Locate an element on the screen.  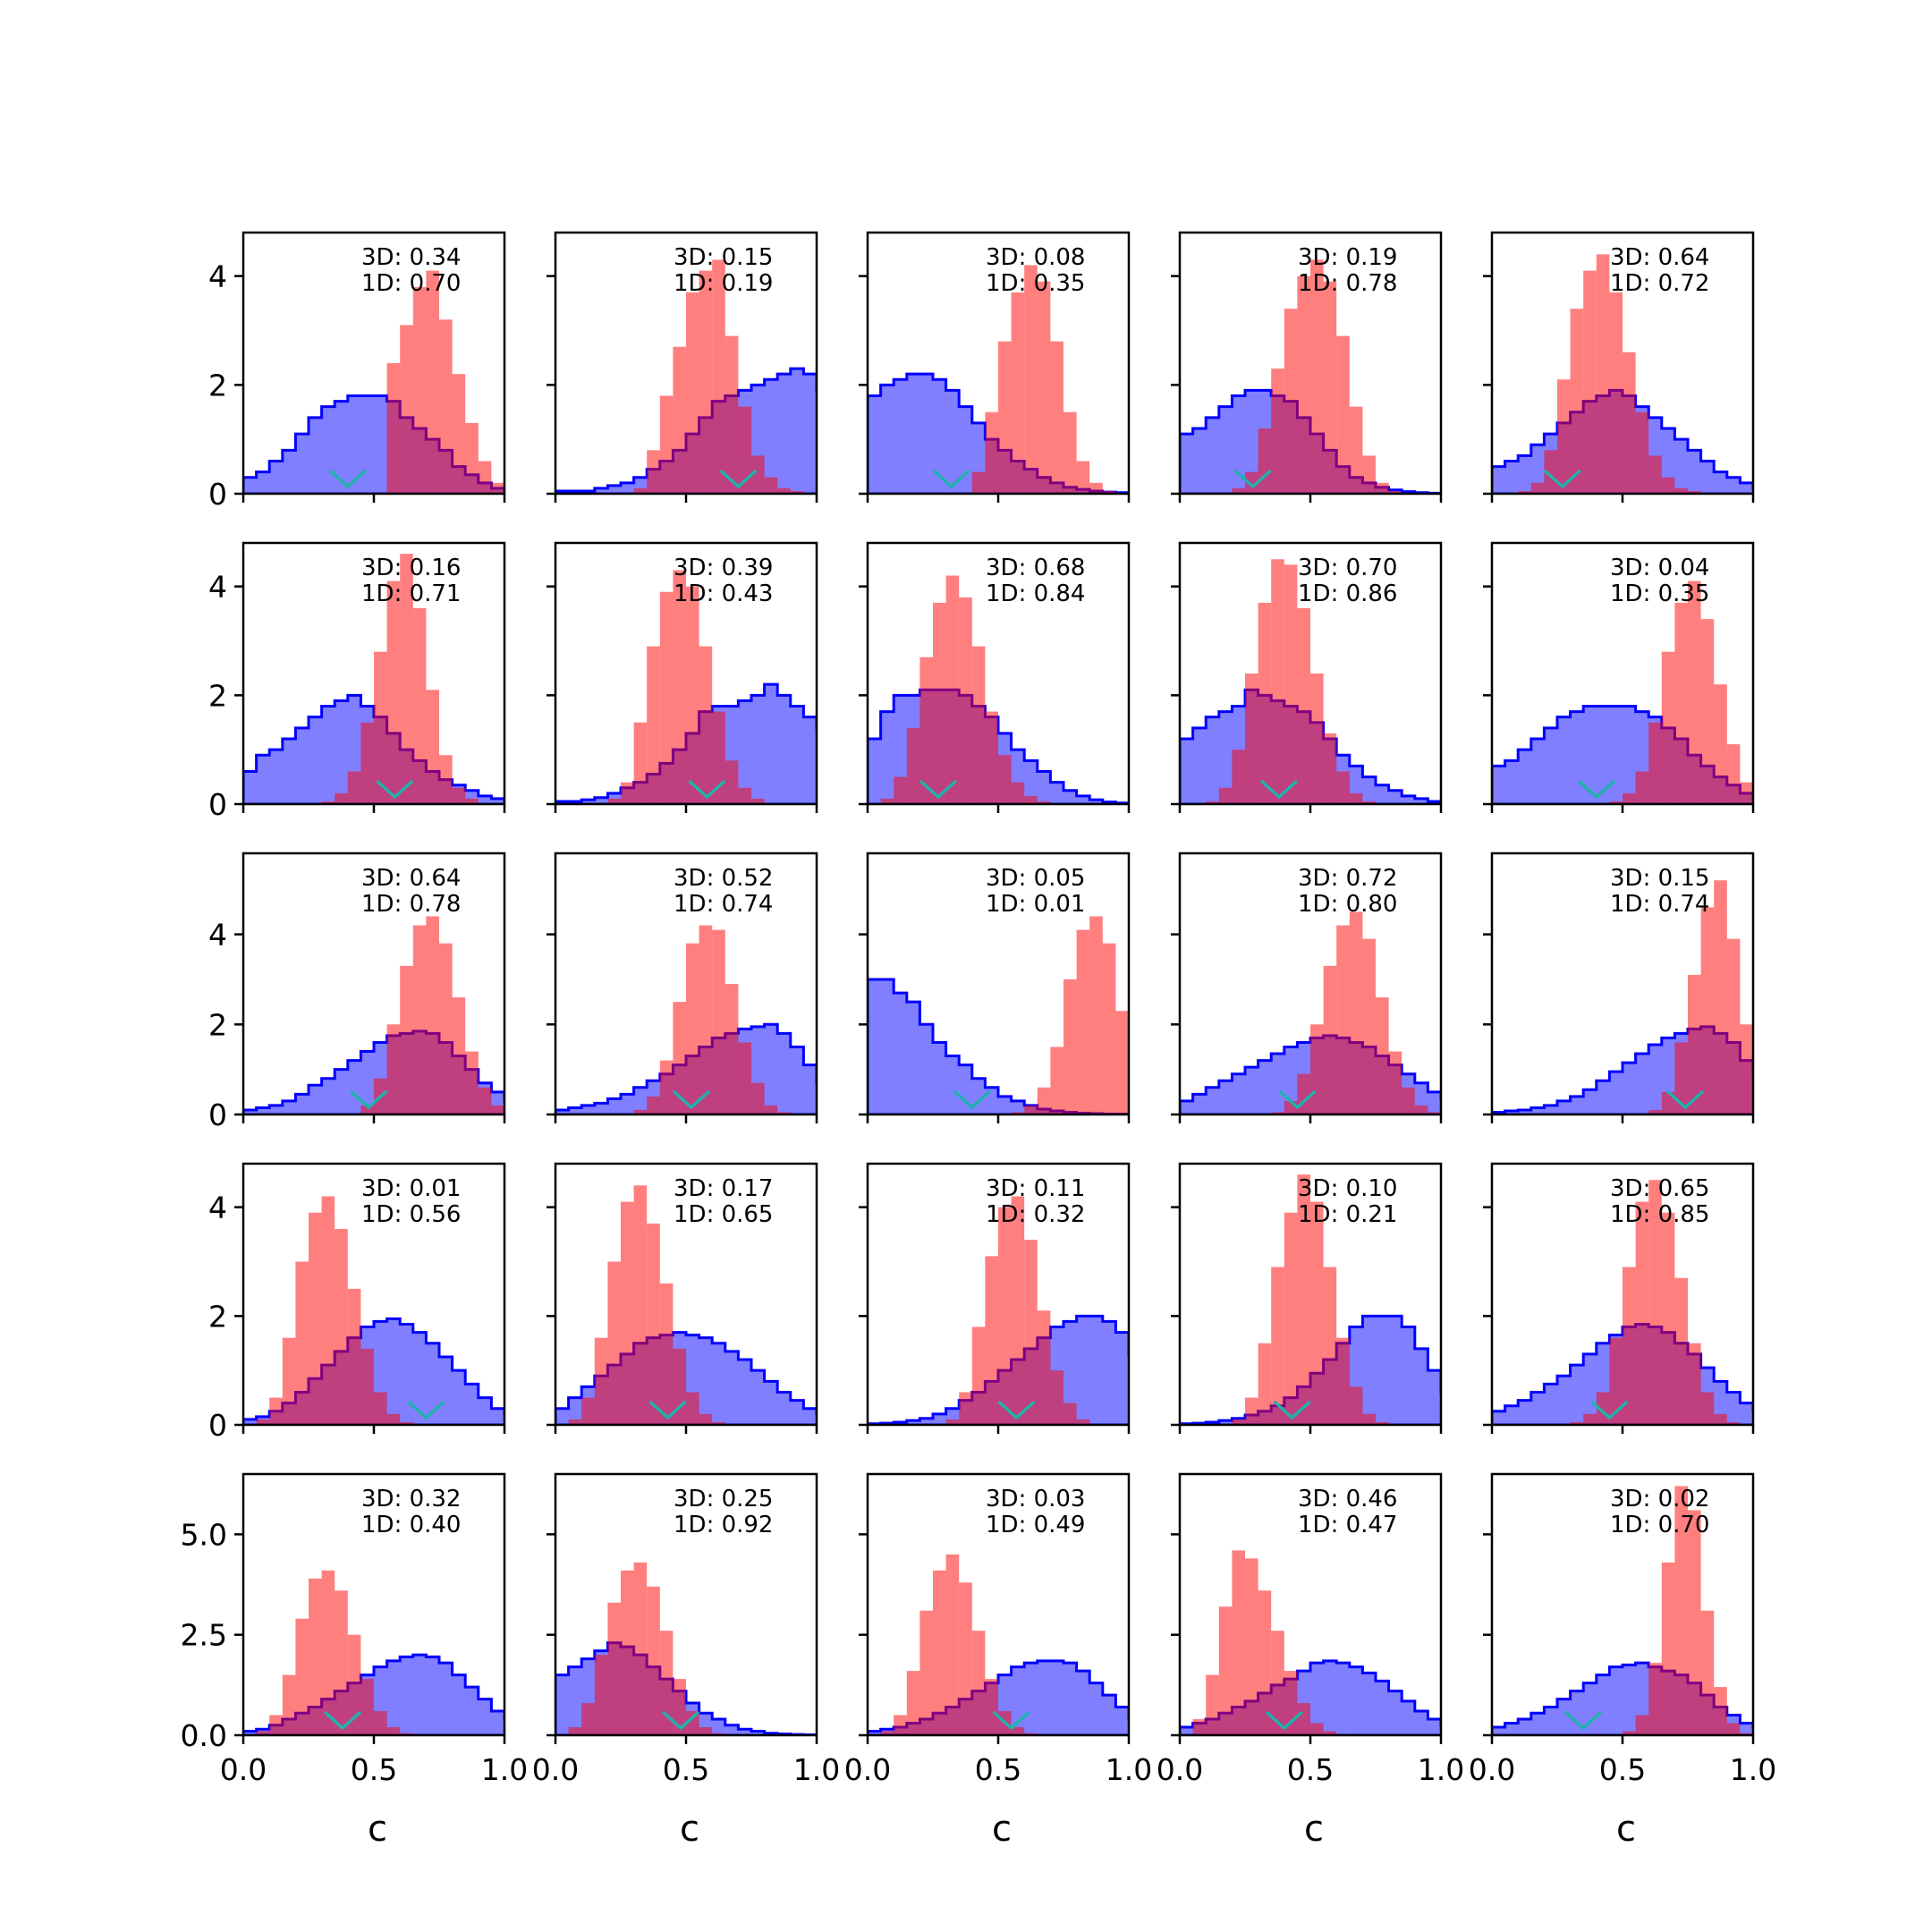
annotation-1d: 1D: 0.43 is located at coordinates (723, 593).